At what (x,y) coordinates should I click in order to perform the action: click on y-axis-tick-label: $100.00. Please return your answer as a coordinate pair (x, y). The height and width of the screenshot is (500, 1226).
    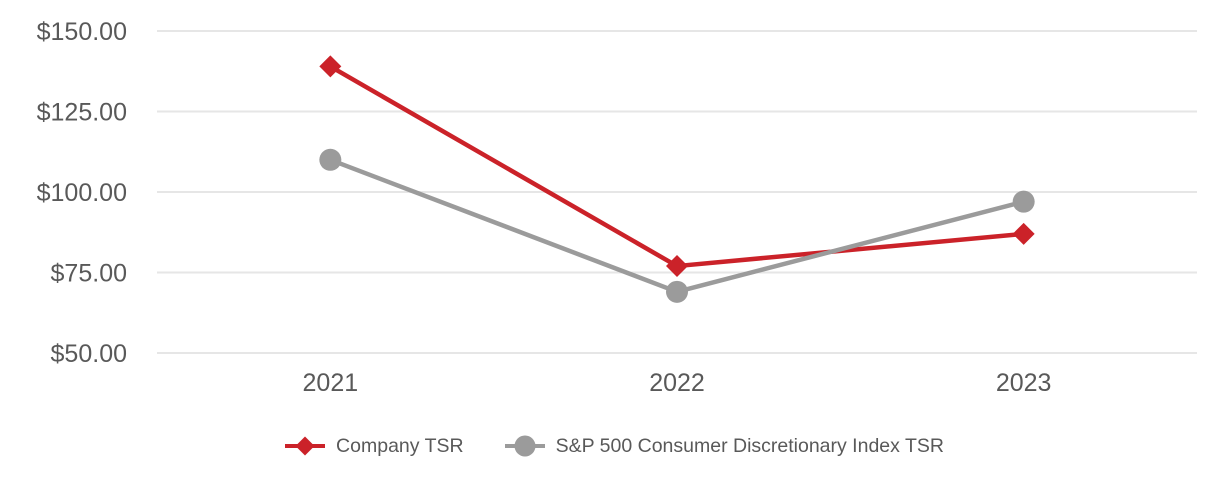
    Looking at the image, I should click on (82, 193).